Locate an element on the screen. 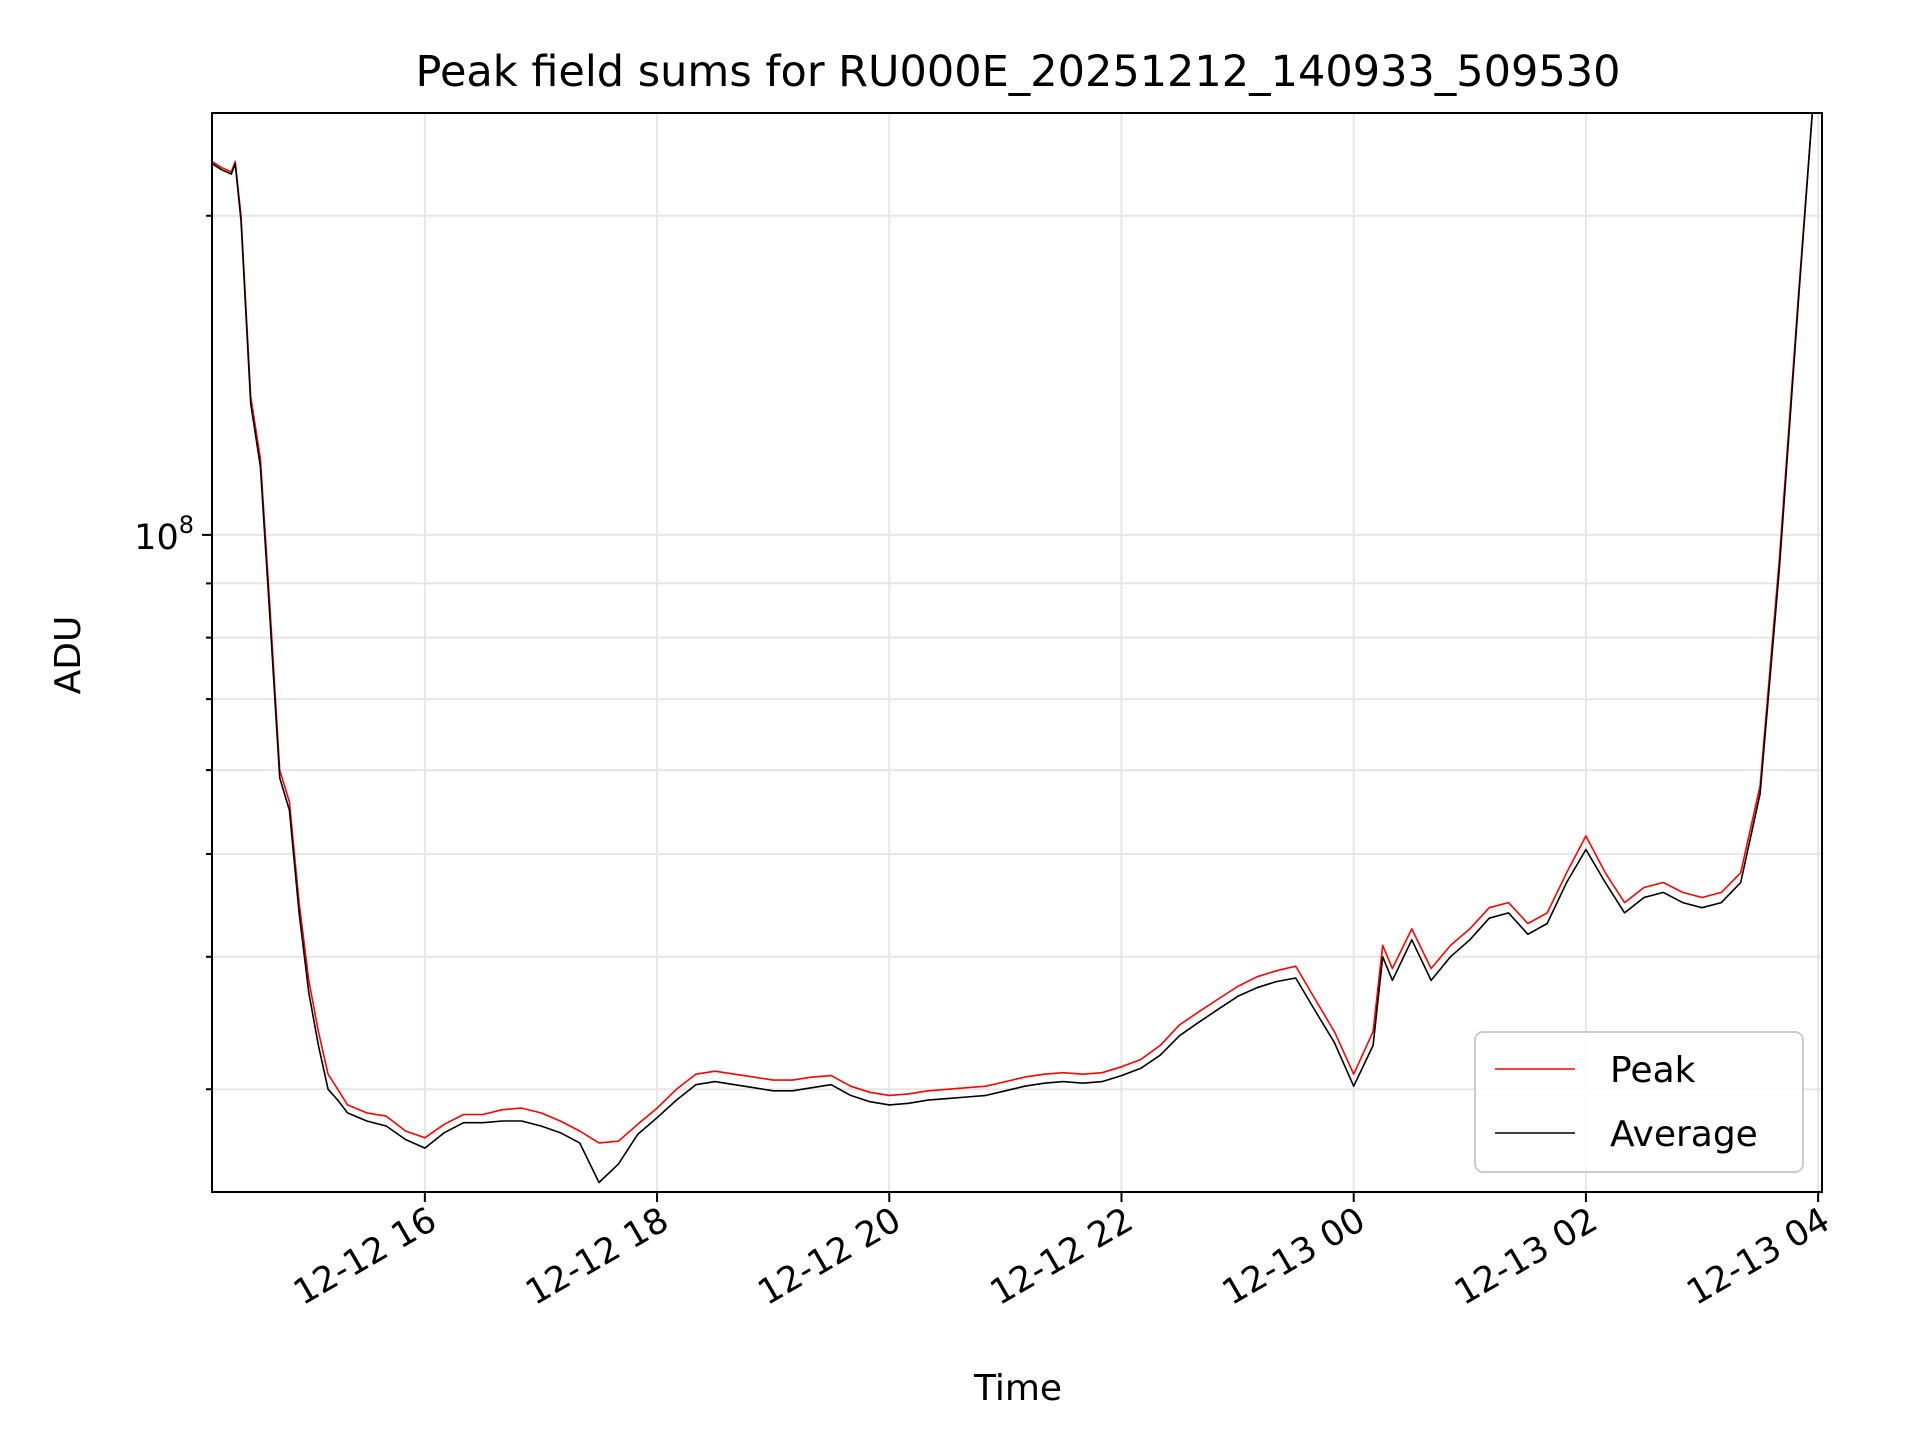  legend-label-average: Average is located at coordinates (1684, 1134).